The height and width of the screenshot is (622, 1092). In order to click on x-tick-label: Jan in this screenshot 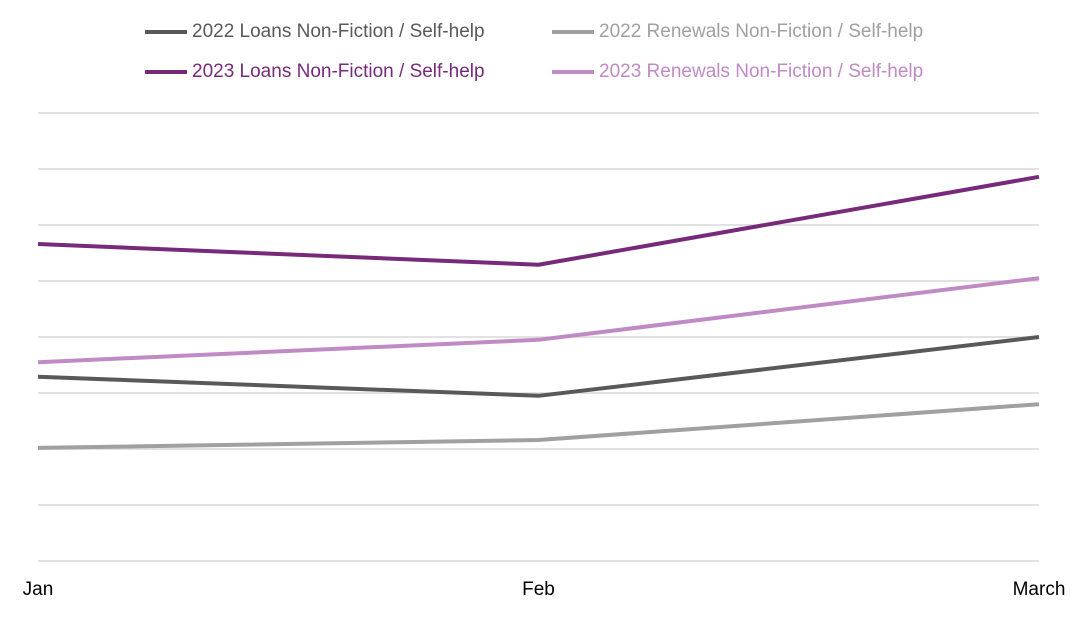, I will do `click(38, 589)`.